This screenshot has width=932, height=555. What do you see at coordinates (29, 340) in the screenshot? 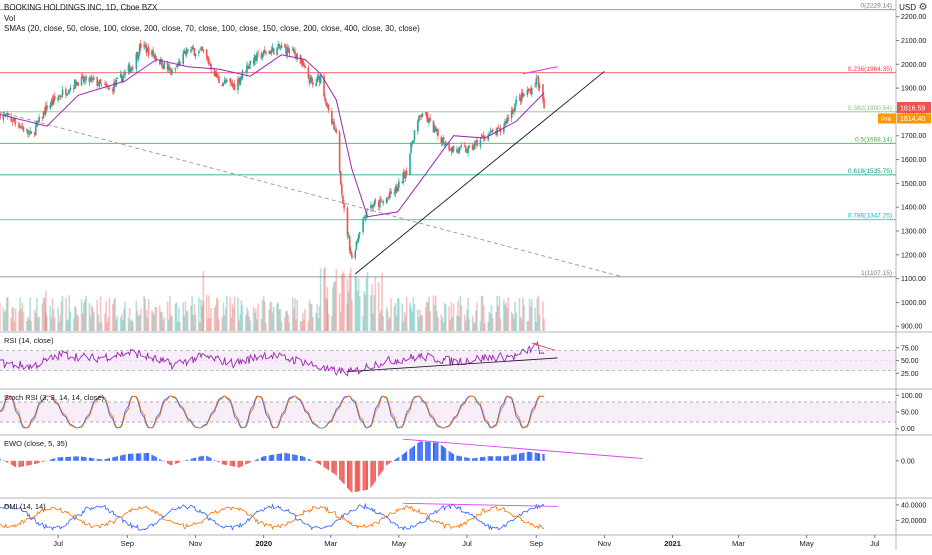
I see `rsi-title: RSI (14, close)` at bounding box center [29, 340].